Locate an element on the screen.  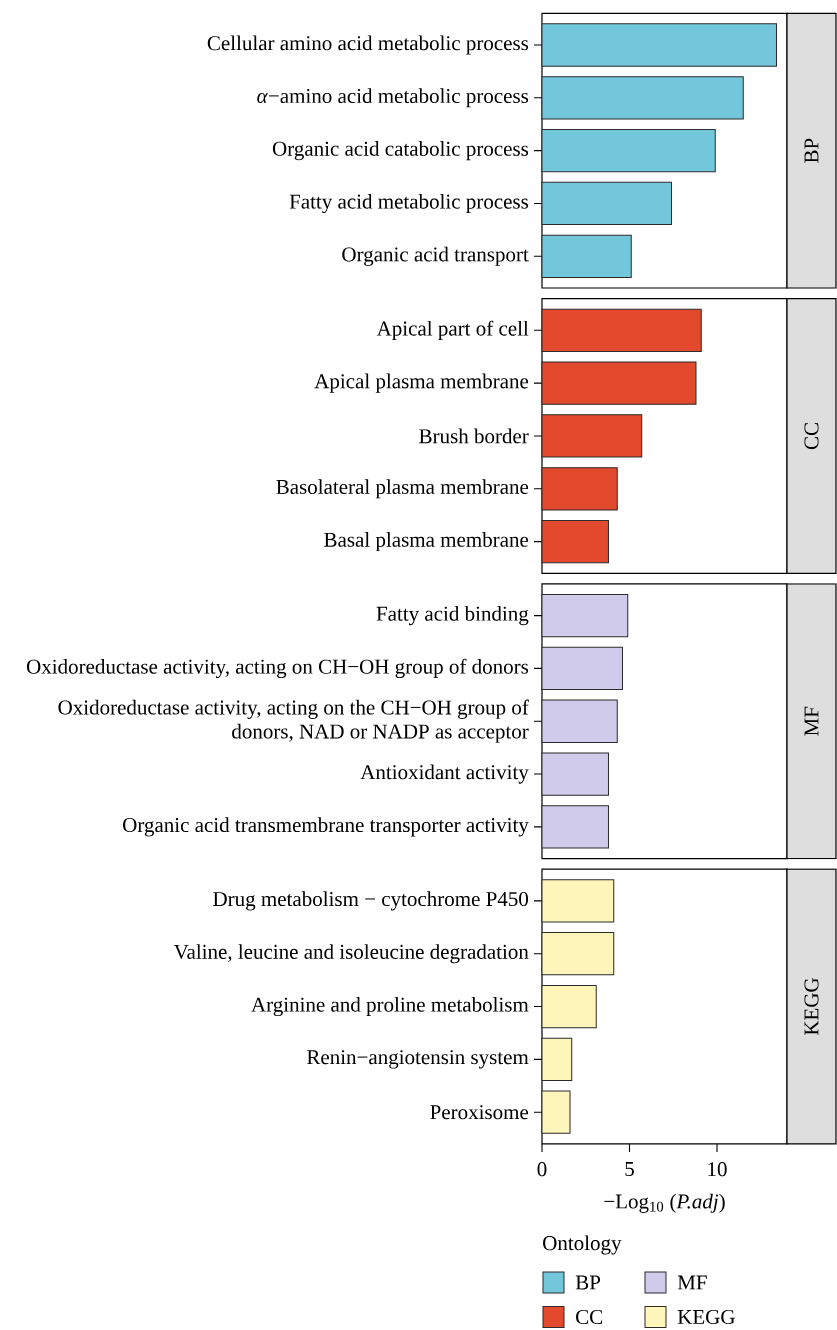
y-tick-label: Basolateral plasma membrane is located at coordinates (402, 489).